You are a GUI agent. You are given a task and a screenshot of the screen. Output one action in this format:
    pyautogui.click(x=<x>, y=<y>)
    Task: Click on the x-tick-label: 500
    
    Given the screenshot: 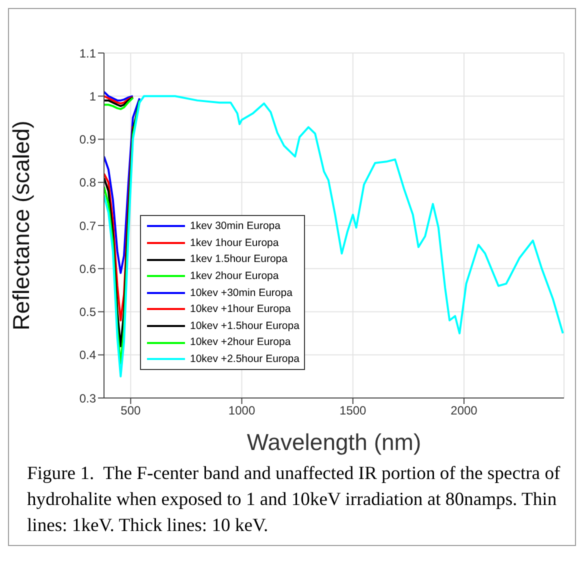 What is the action you would take?
    pyautogui.click(x=130, y=411)
    